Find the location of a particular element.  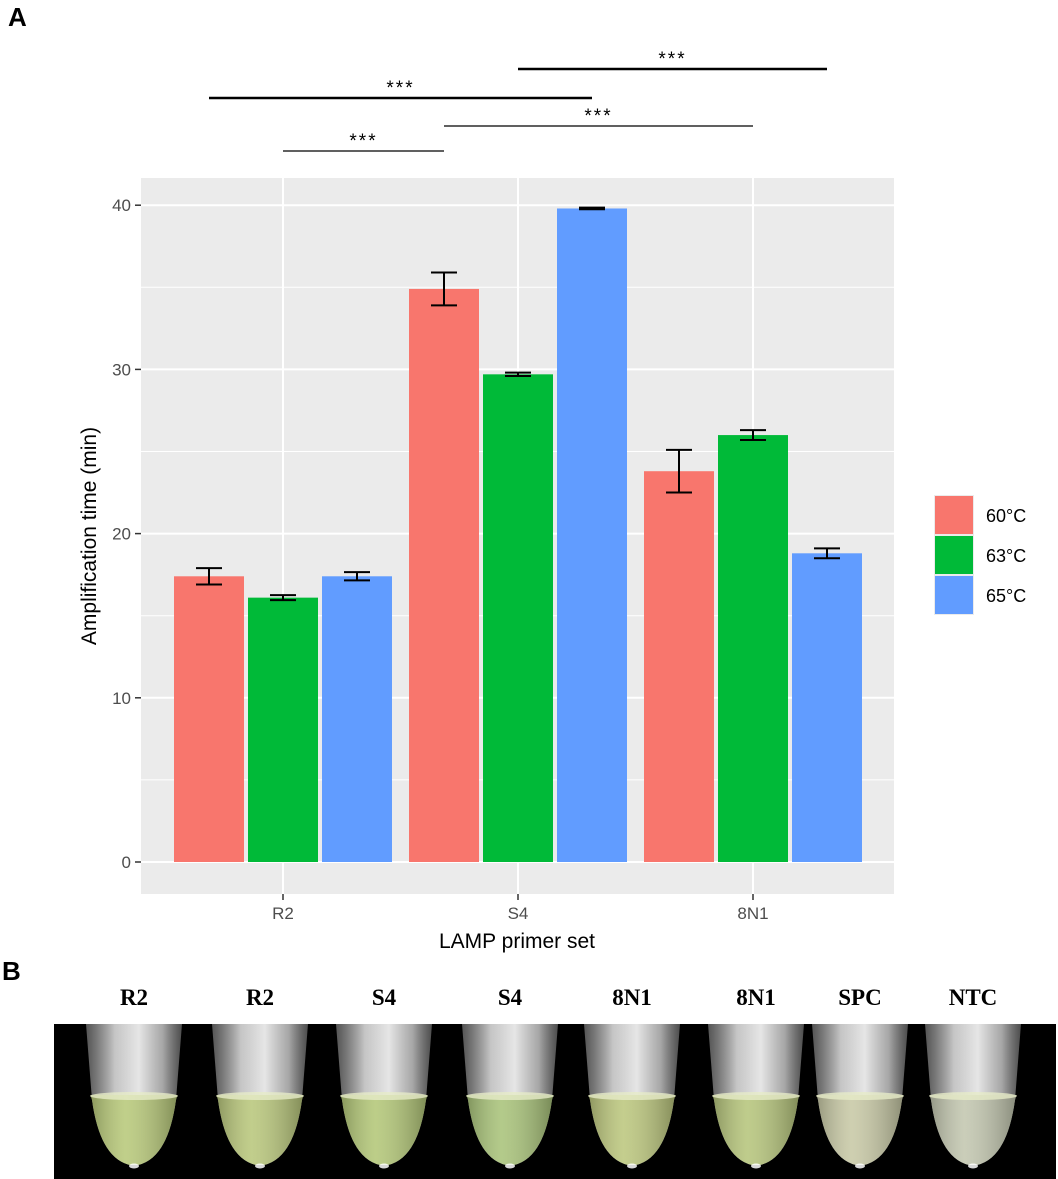

legend-item: 60°C is located at coordinates (980, 515).